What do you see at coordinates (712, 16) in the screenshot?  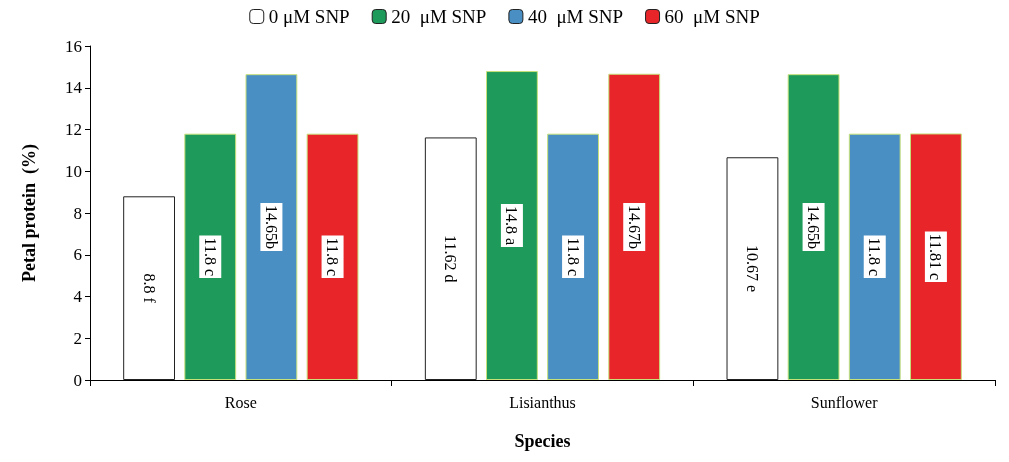 I see `legend-label: 60 μM SNP` at bounding box center [712, 16].